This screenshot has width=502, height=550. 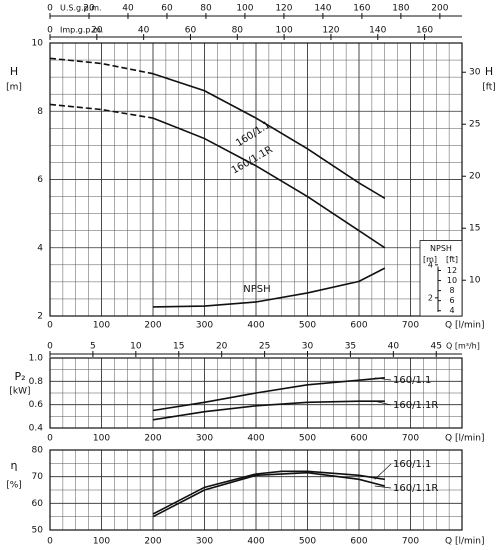 I want to click on y-tick-label: 50, so click(x=38, y=531).